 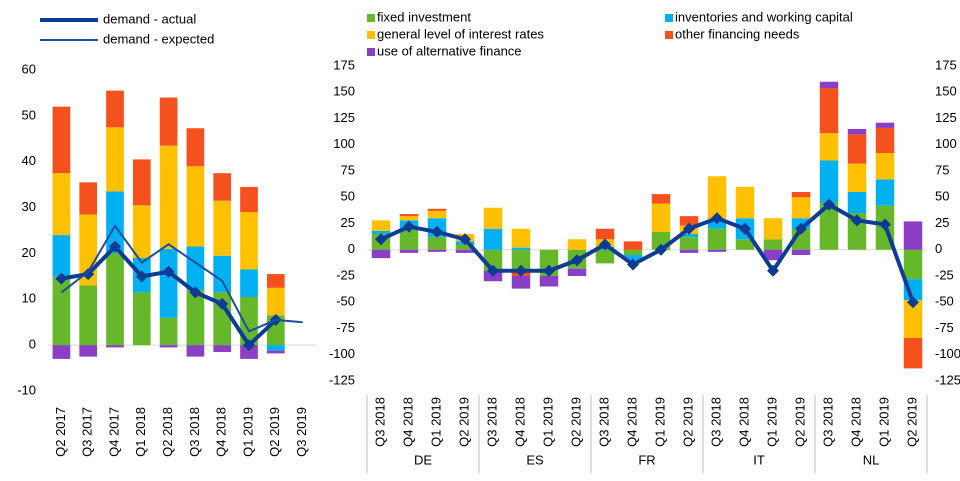 I want to click on legend-label: demand - expected, so click(x=158, y=38).